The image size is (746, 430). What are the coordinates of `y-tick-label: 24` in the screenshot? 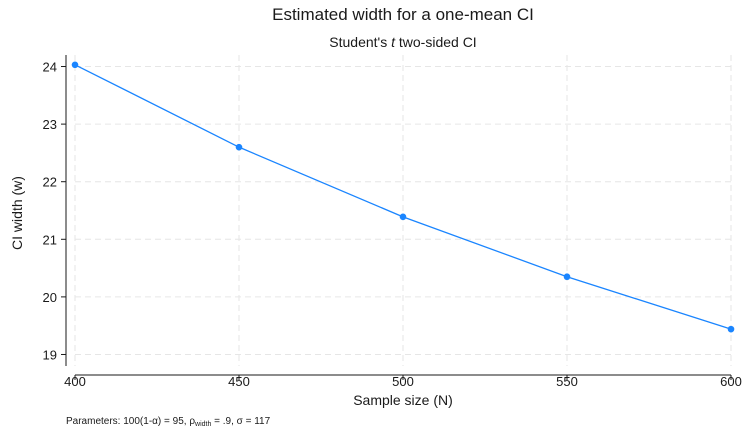 It's located at (50, 67).